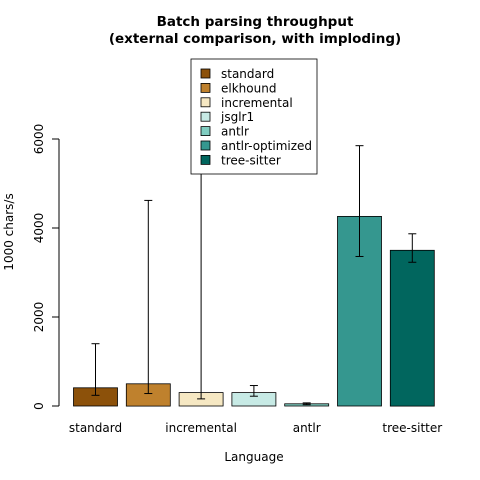  What do you see at coordinates (237, 117) in the screenshot?
I see `legend-label-jsglr1: jsglr1` at bounding box center [237, 117].